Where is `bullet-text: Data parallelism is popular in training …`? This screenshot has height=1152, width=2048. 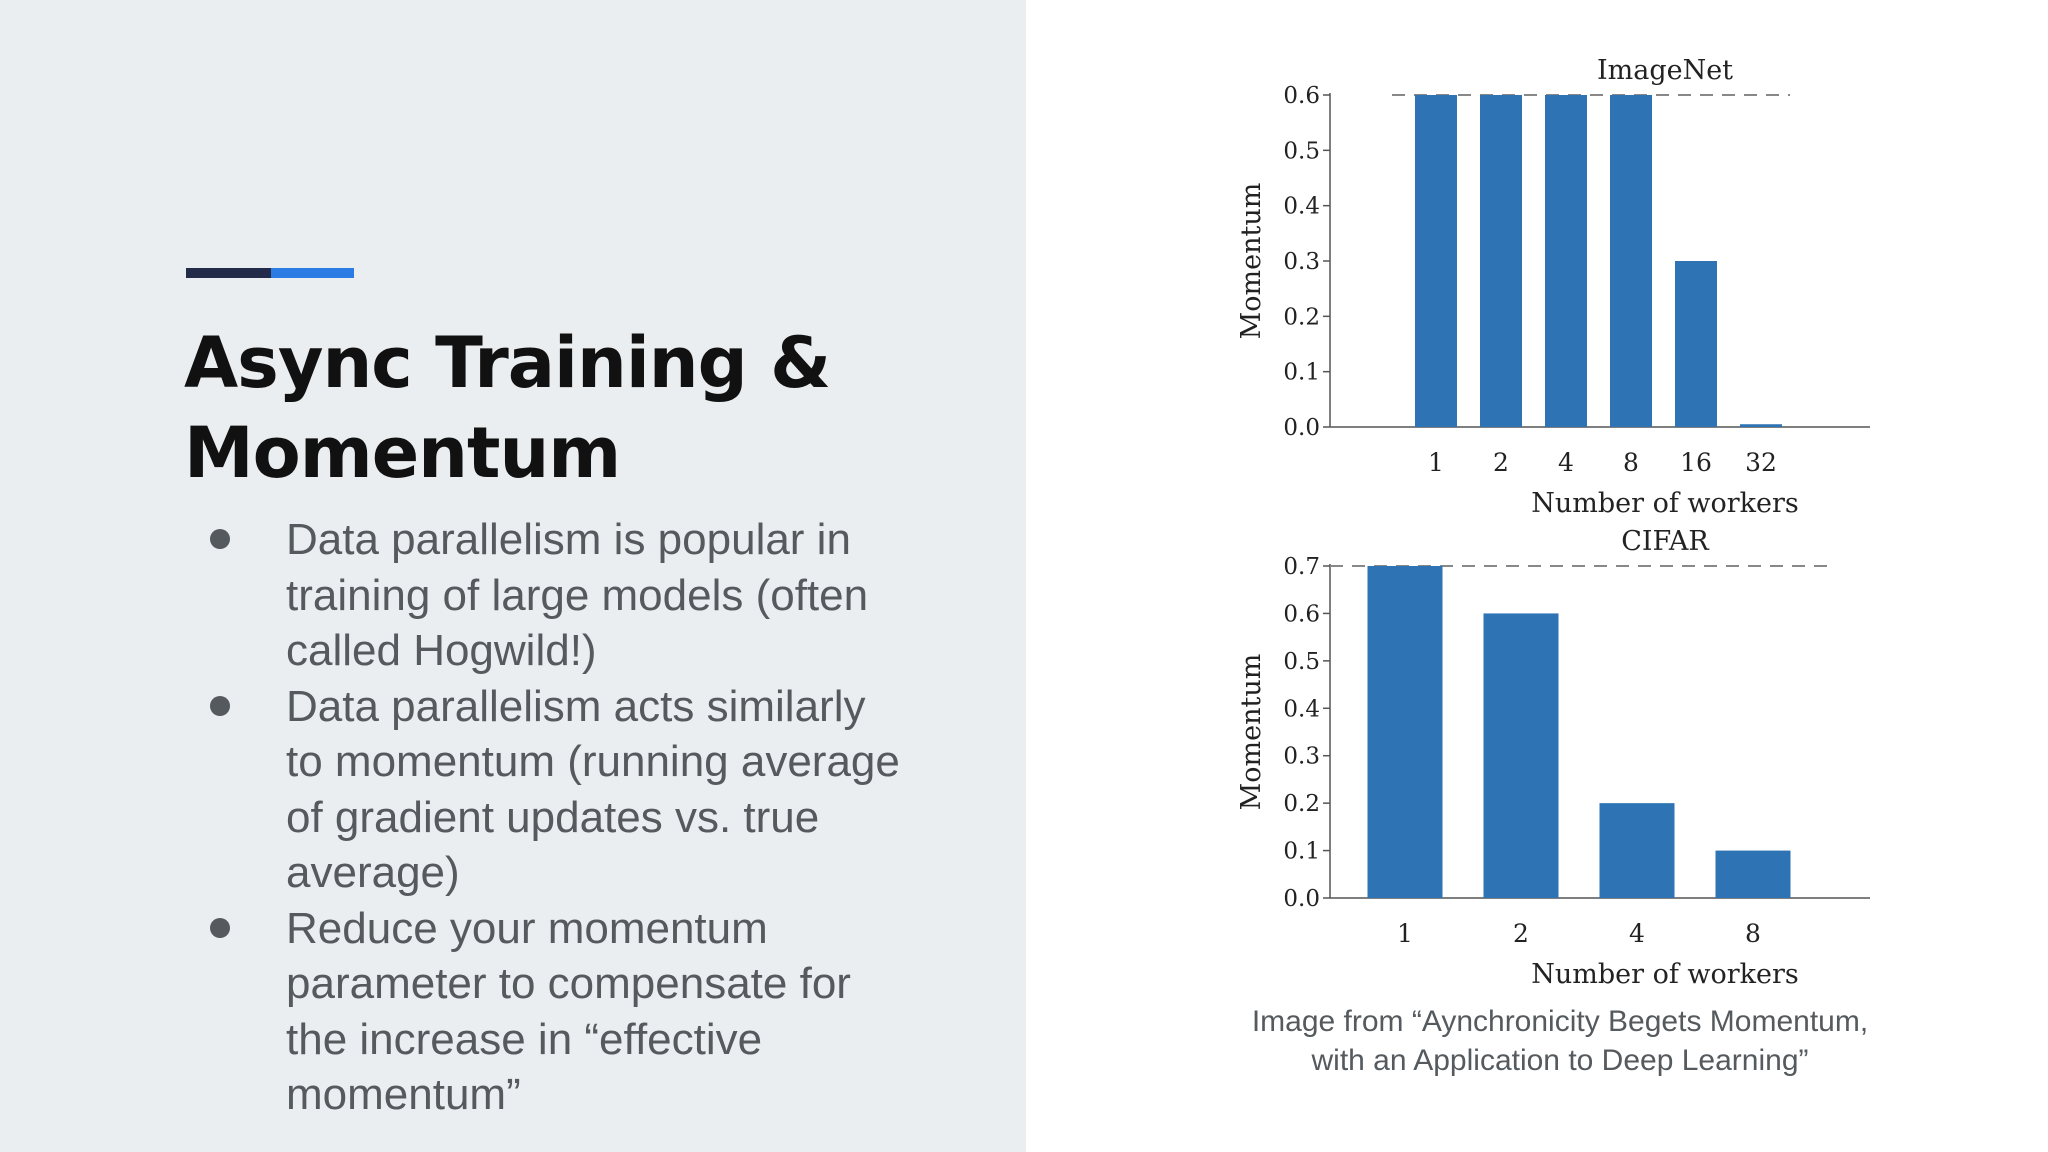 bullet-text: Data parallelism is popular in training … is located at coordinates (577, 595).